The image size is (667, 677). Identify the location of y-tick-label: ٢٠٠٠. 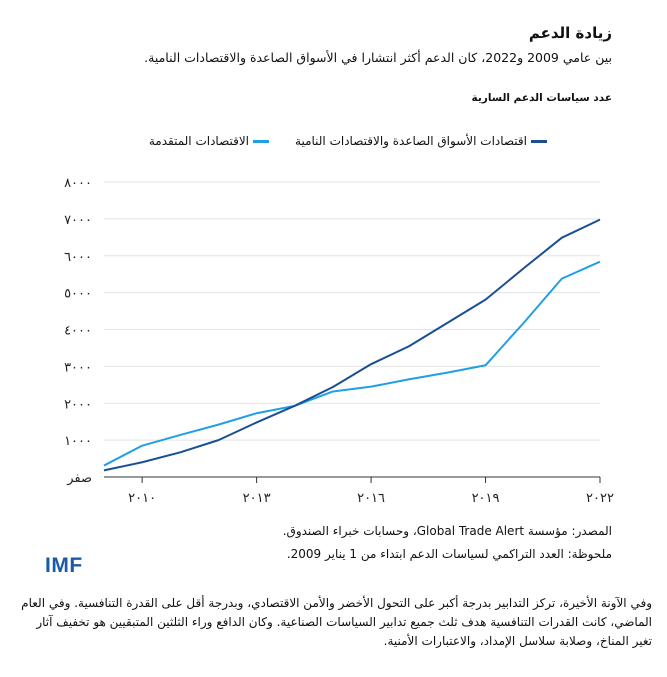
(78, 404).